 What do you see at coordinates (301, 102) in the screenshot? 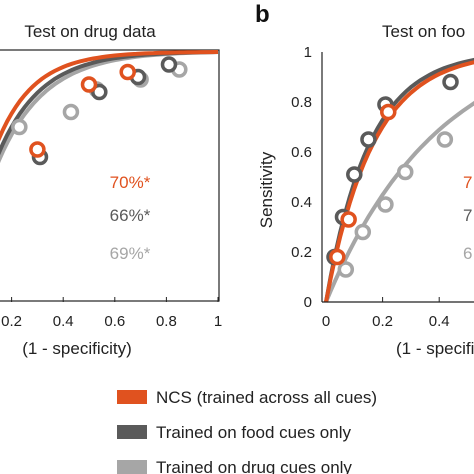
I see `y-tick-label: 0.8` at bounding box center [301, 102].